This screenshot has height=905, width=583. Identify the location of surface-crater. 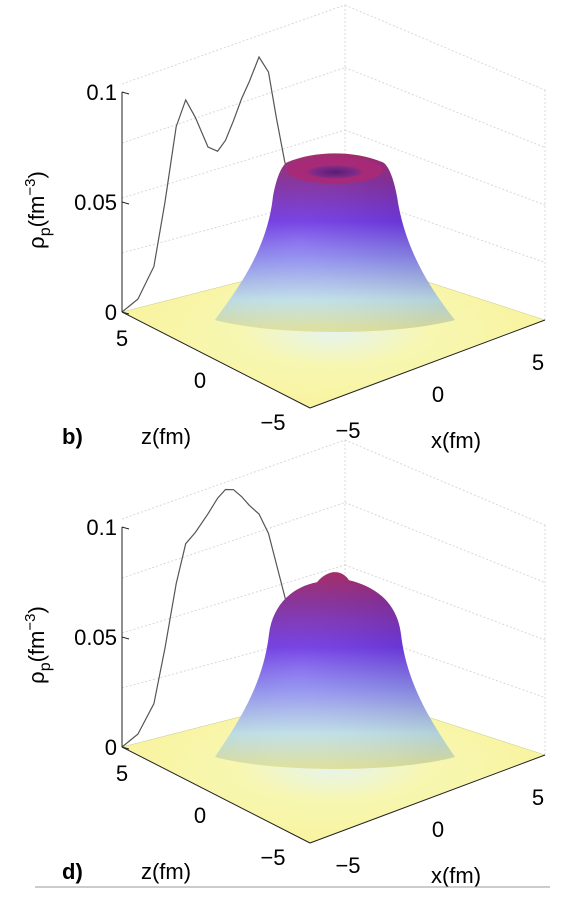
(335, 171).